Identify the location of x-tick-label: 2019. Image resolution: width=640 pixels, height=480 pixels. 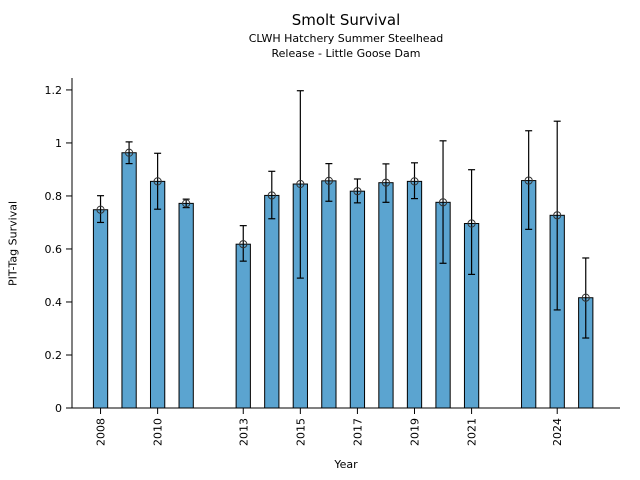
(415, 432).